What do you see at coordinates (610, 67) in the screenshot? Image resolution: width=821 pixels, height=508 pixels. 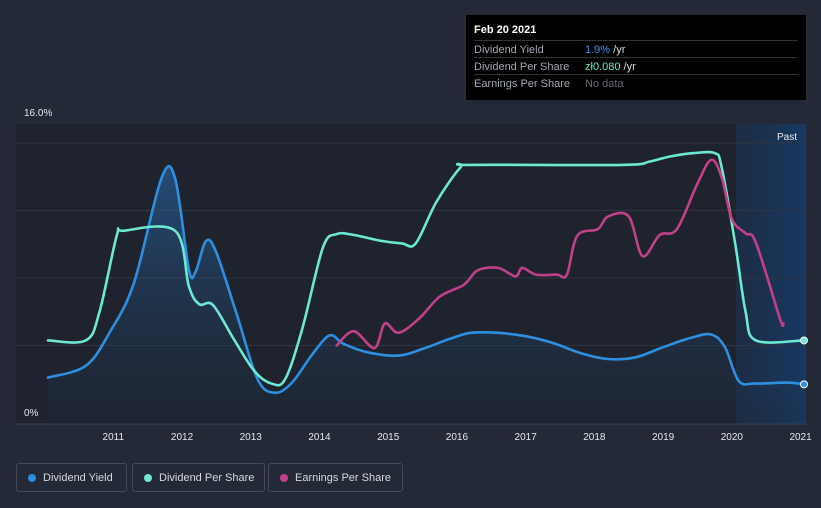 I see `tooltip-value: zł0.080 /yr` at bounding box center [610, 67].